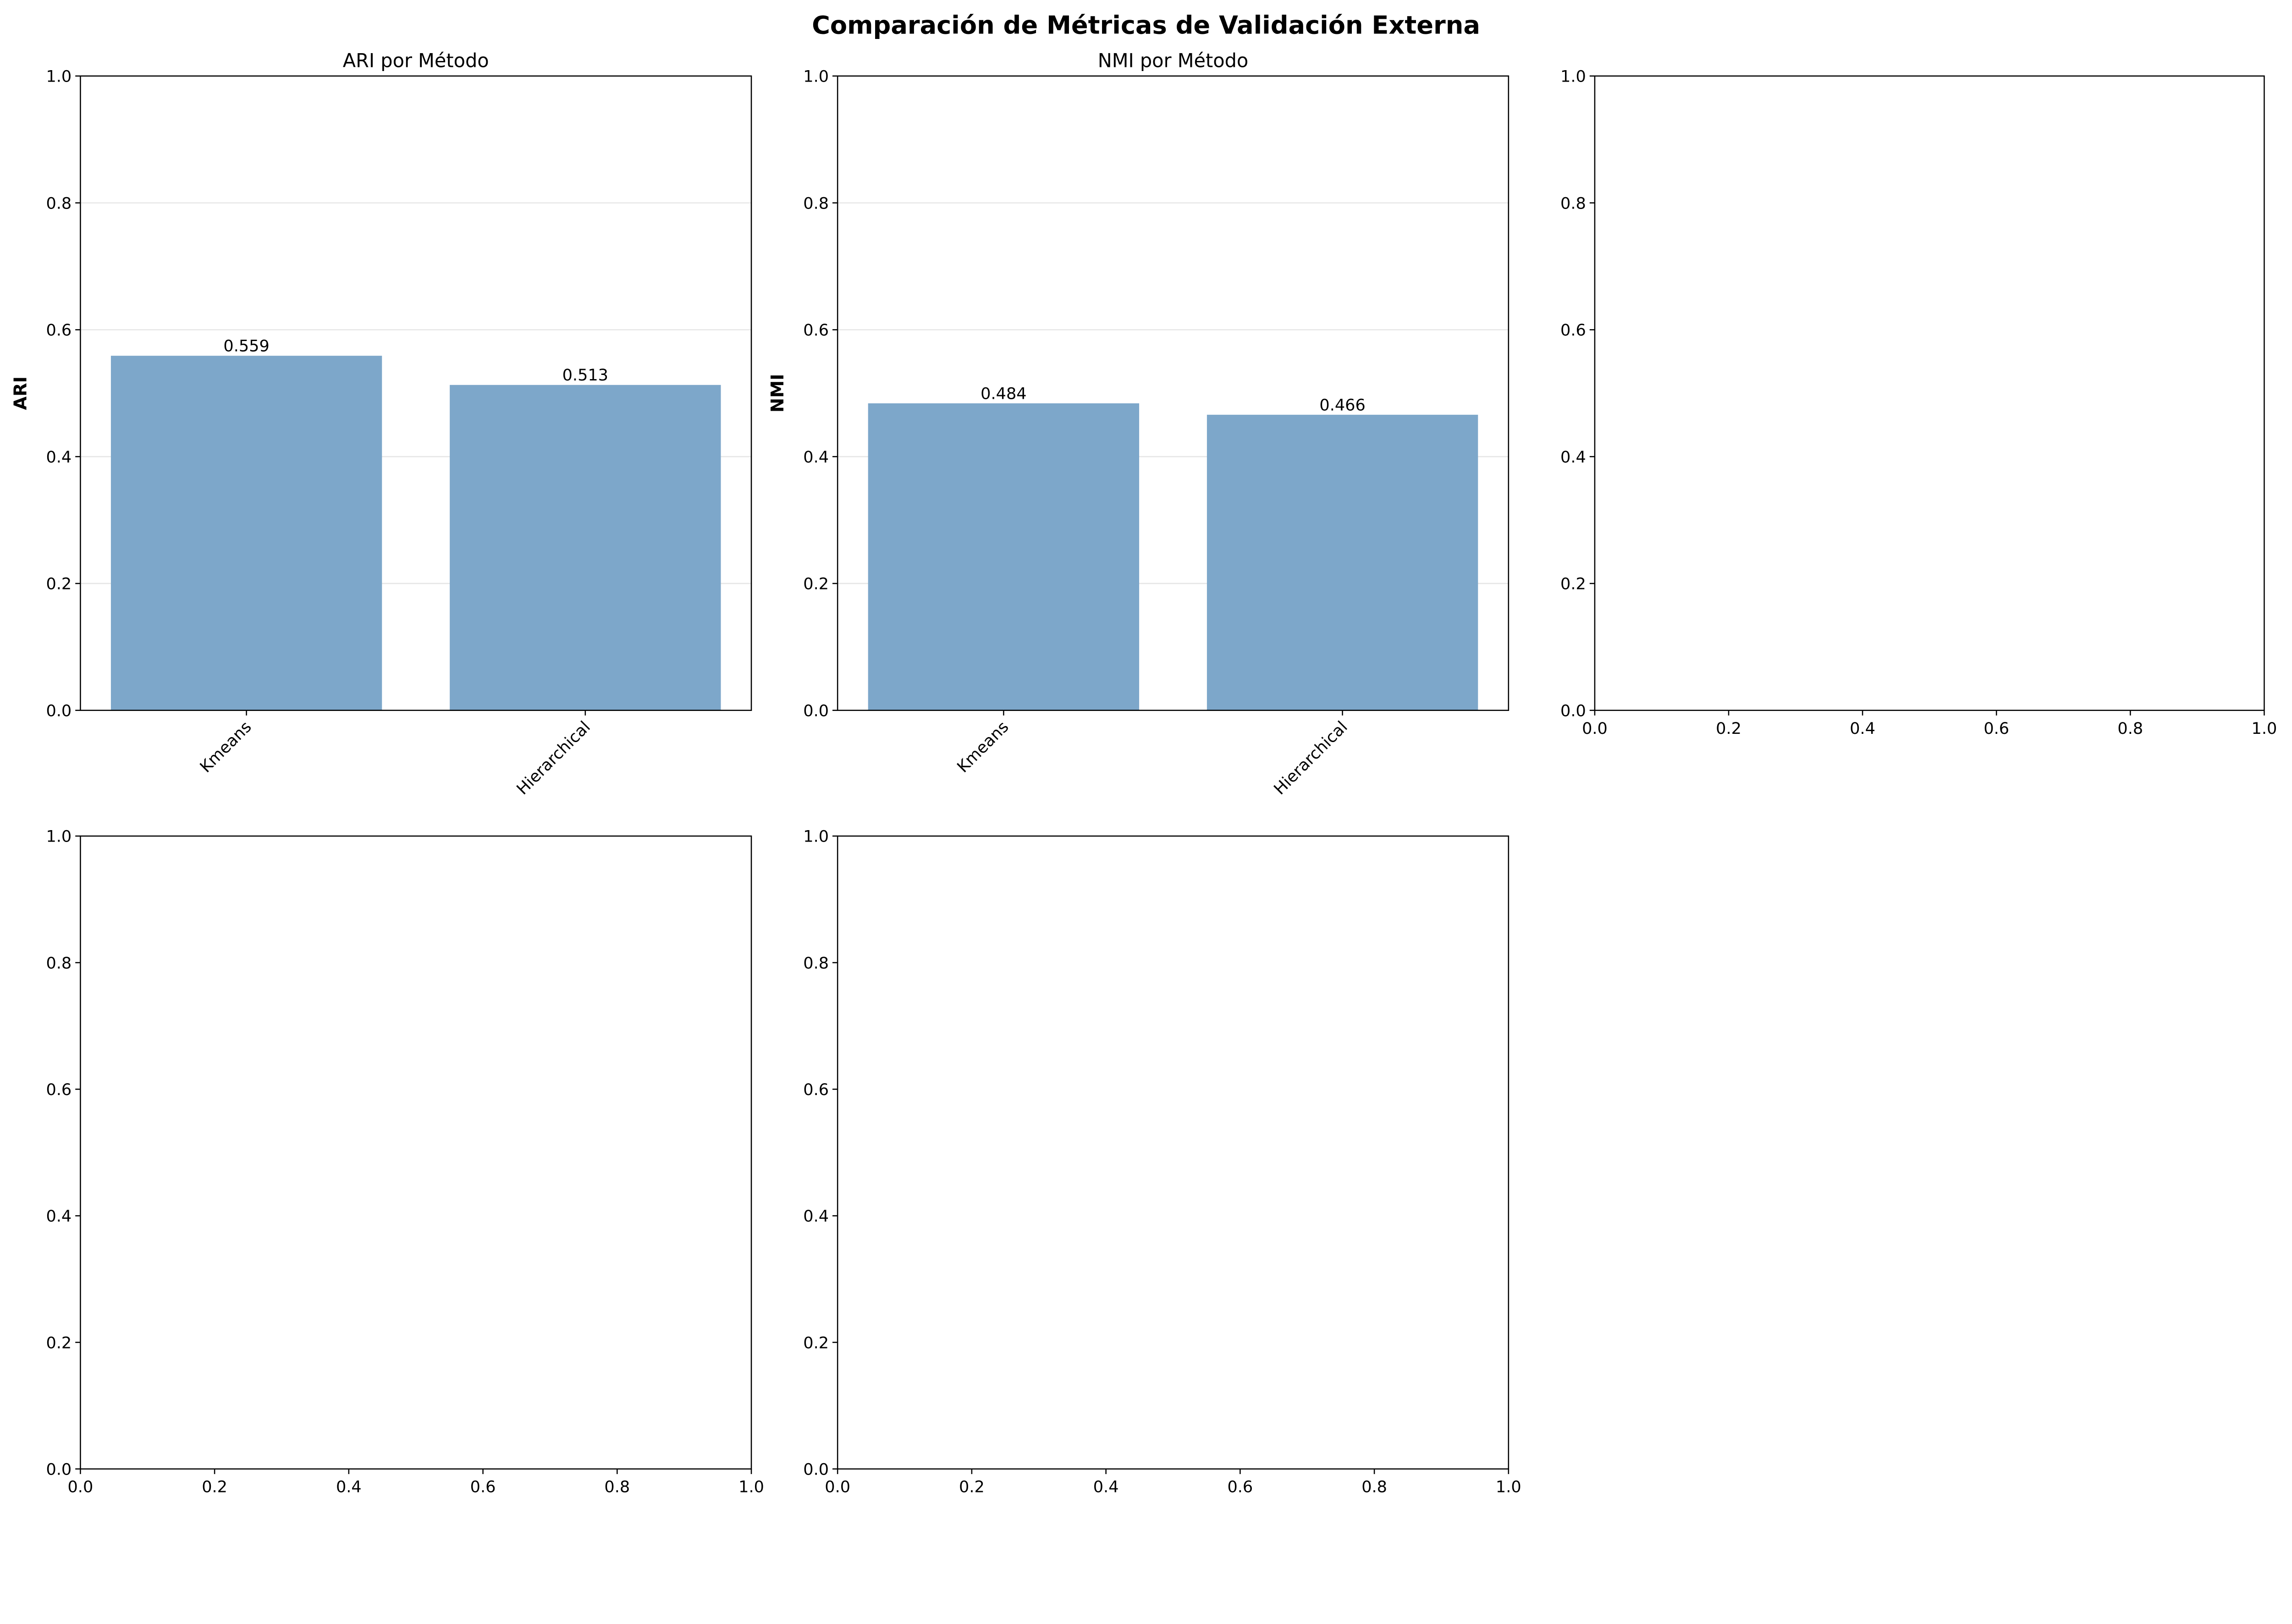  I want to click on subplot-5: 0.0 0.2 0.4 0.6 0.8 1.0 0.0 0.2 0.4 0.6 0.8 1.0, so click(1162, 1162).